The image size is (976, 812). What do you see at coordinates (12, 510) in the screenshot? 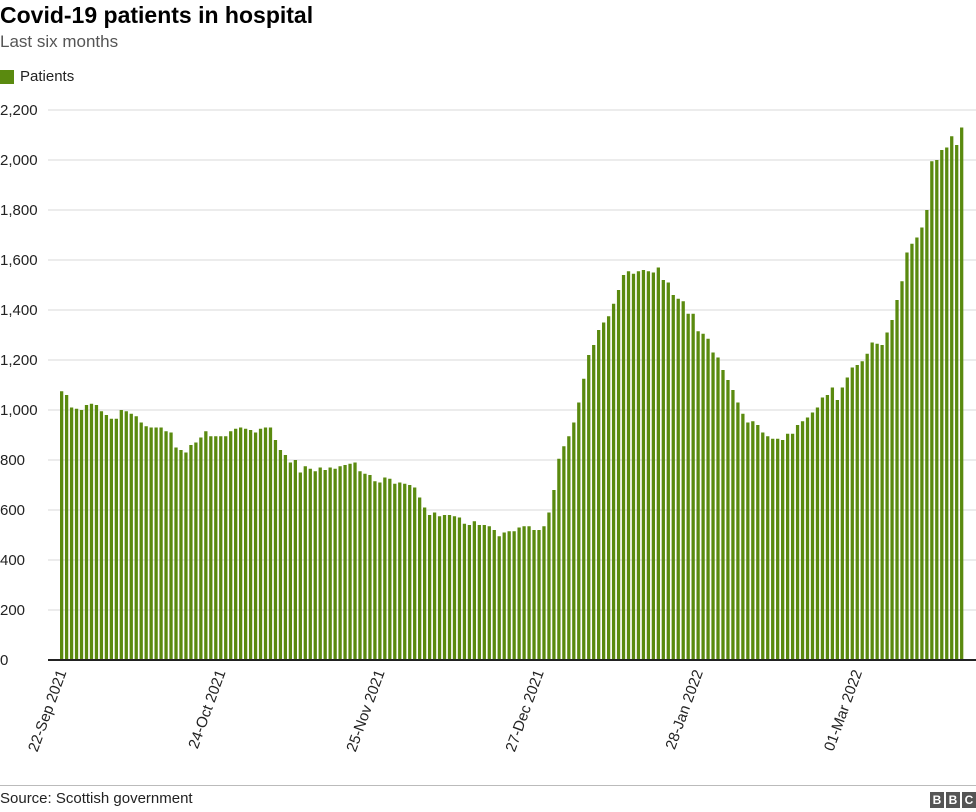
I see `y-tick-label: 600` at bounding box center [12, 510].